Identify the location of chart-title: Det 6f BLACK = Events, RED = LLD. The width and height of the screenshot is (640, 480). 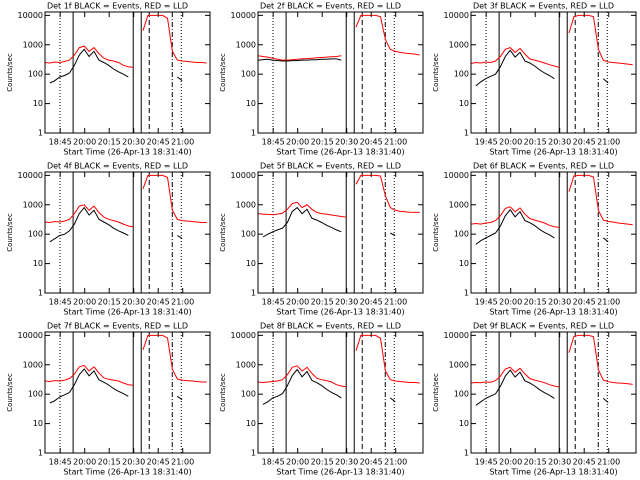
(543, 166).